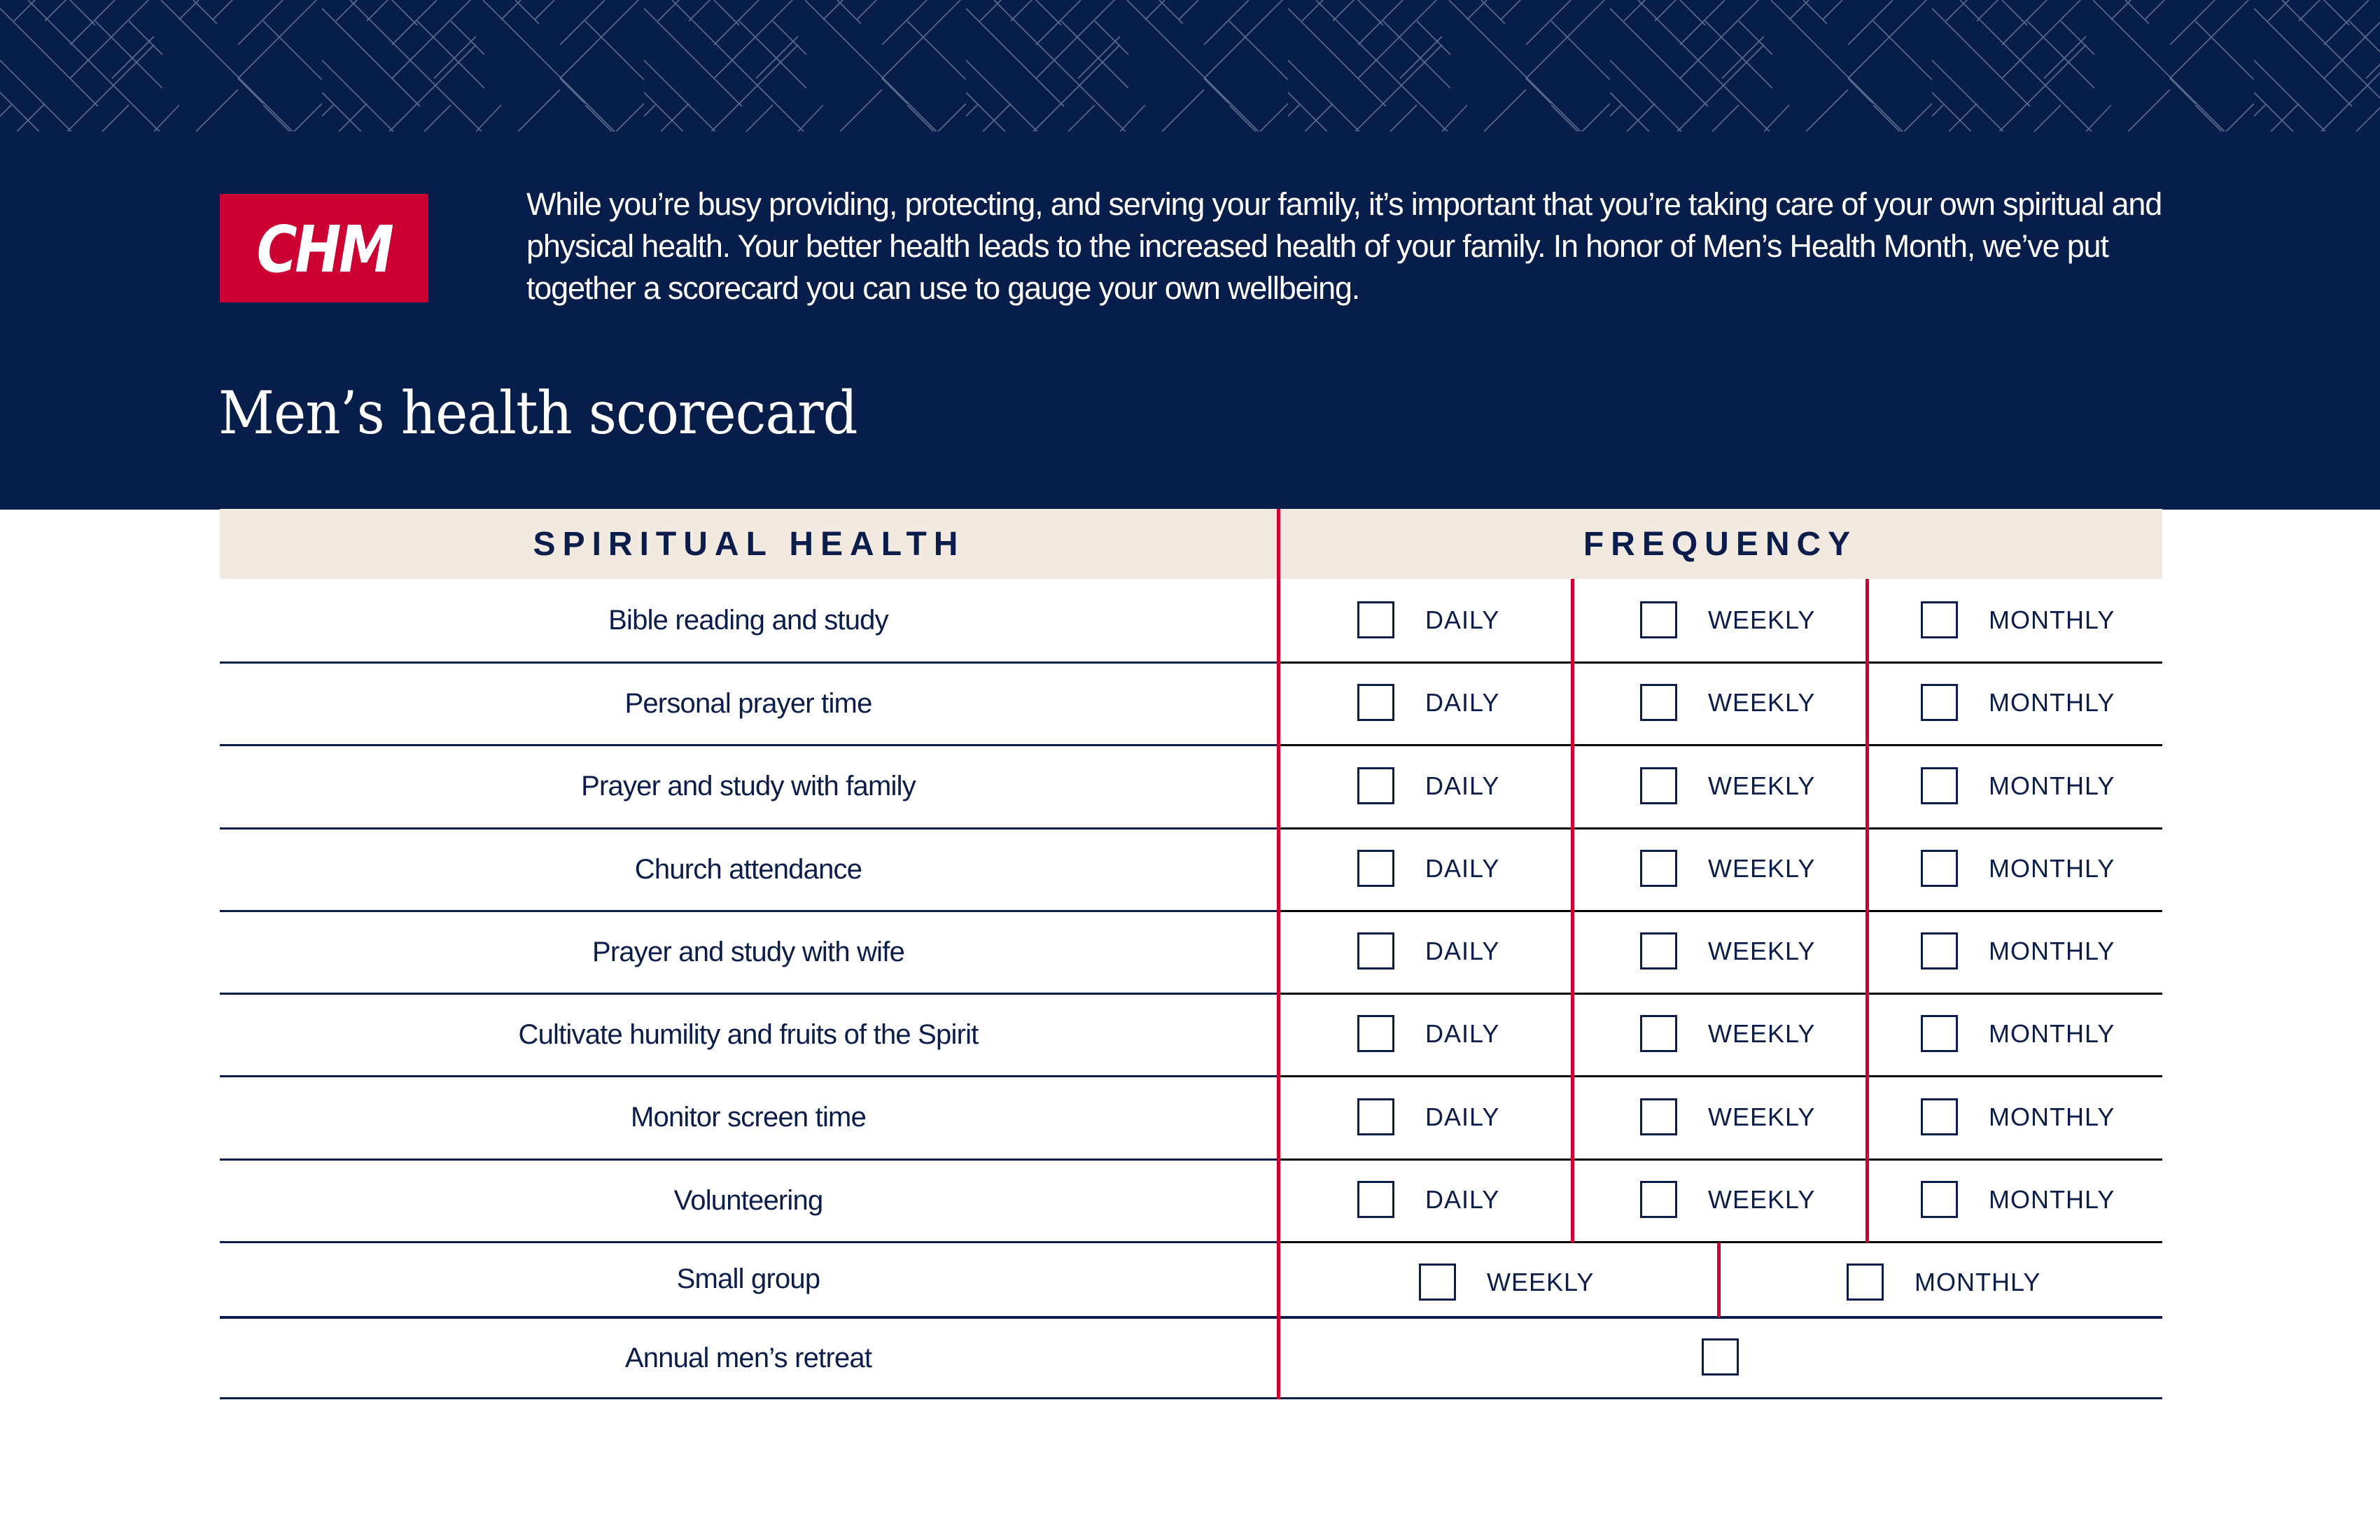  Describe the element at coordinates (748, 703) in the screenshot. I see `row-label: Personal prayer time` at that location.